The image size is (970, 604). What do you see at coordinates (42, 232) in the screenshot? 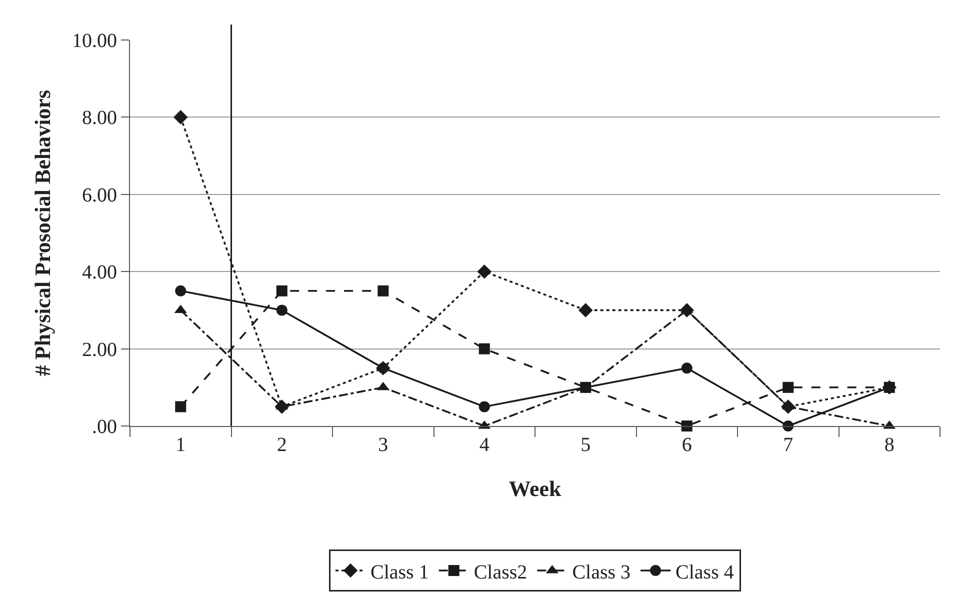
I see `y-axis-title: # Physical Prosocial Behaviors` at bounding box center [42, 232].